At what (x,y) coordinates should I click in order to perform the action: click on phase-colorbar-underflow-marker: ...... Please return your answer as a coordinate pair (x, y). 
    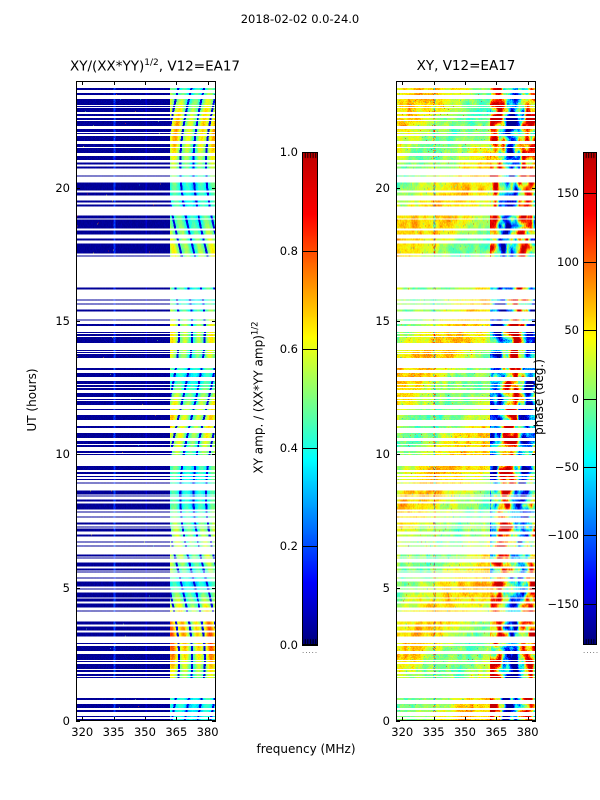
    Looking at the image, I should click on (591, 651).